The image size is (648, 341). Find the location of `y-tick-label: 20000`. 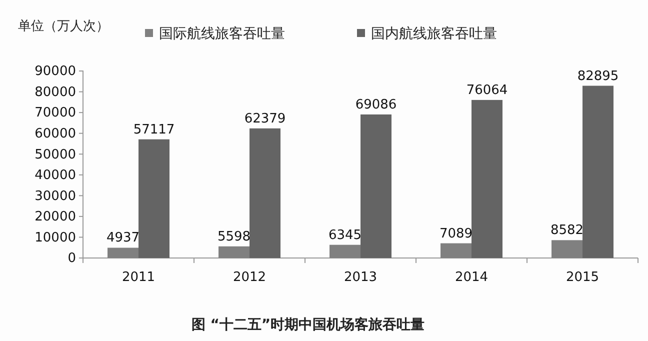

y-tick-label: 20000 is located at coordinates (55, 217).